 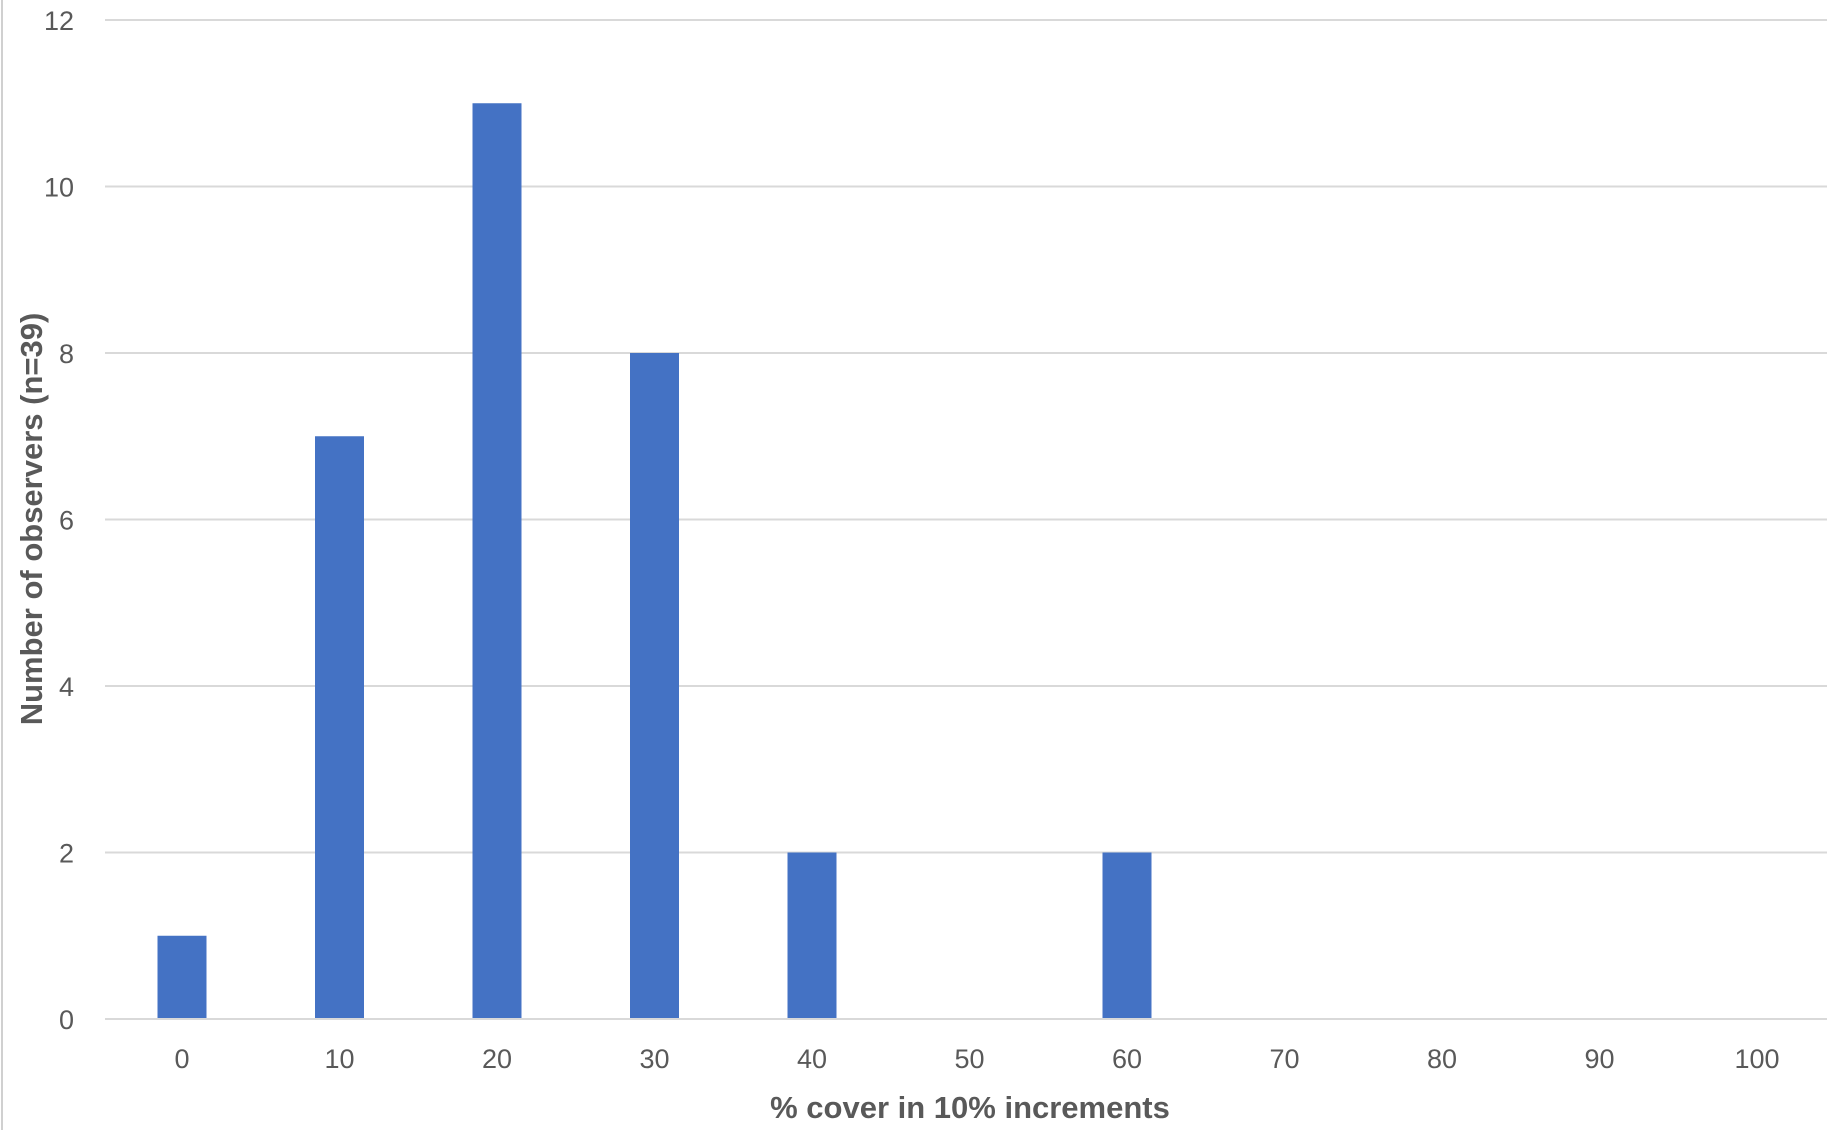 I want to click on x-axis-title: % cover in 10% increments, so click(x=970, y=1107).